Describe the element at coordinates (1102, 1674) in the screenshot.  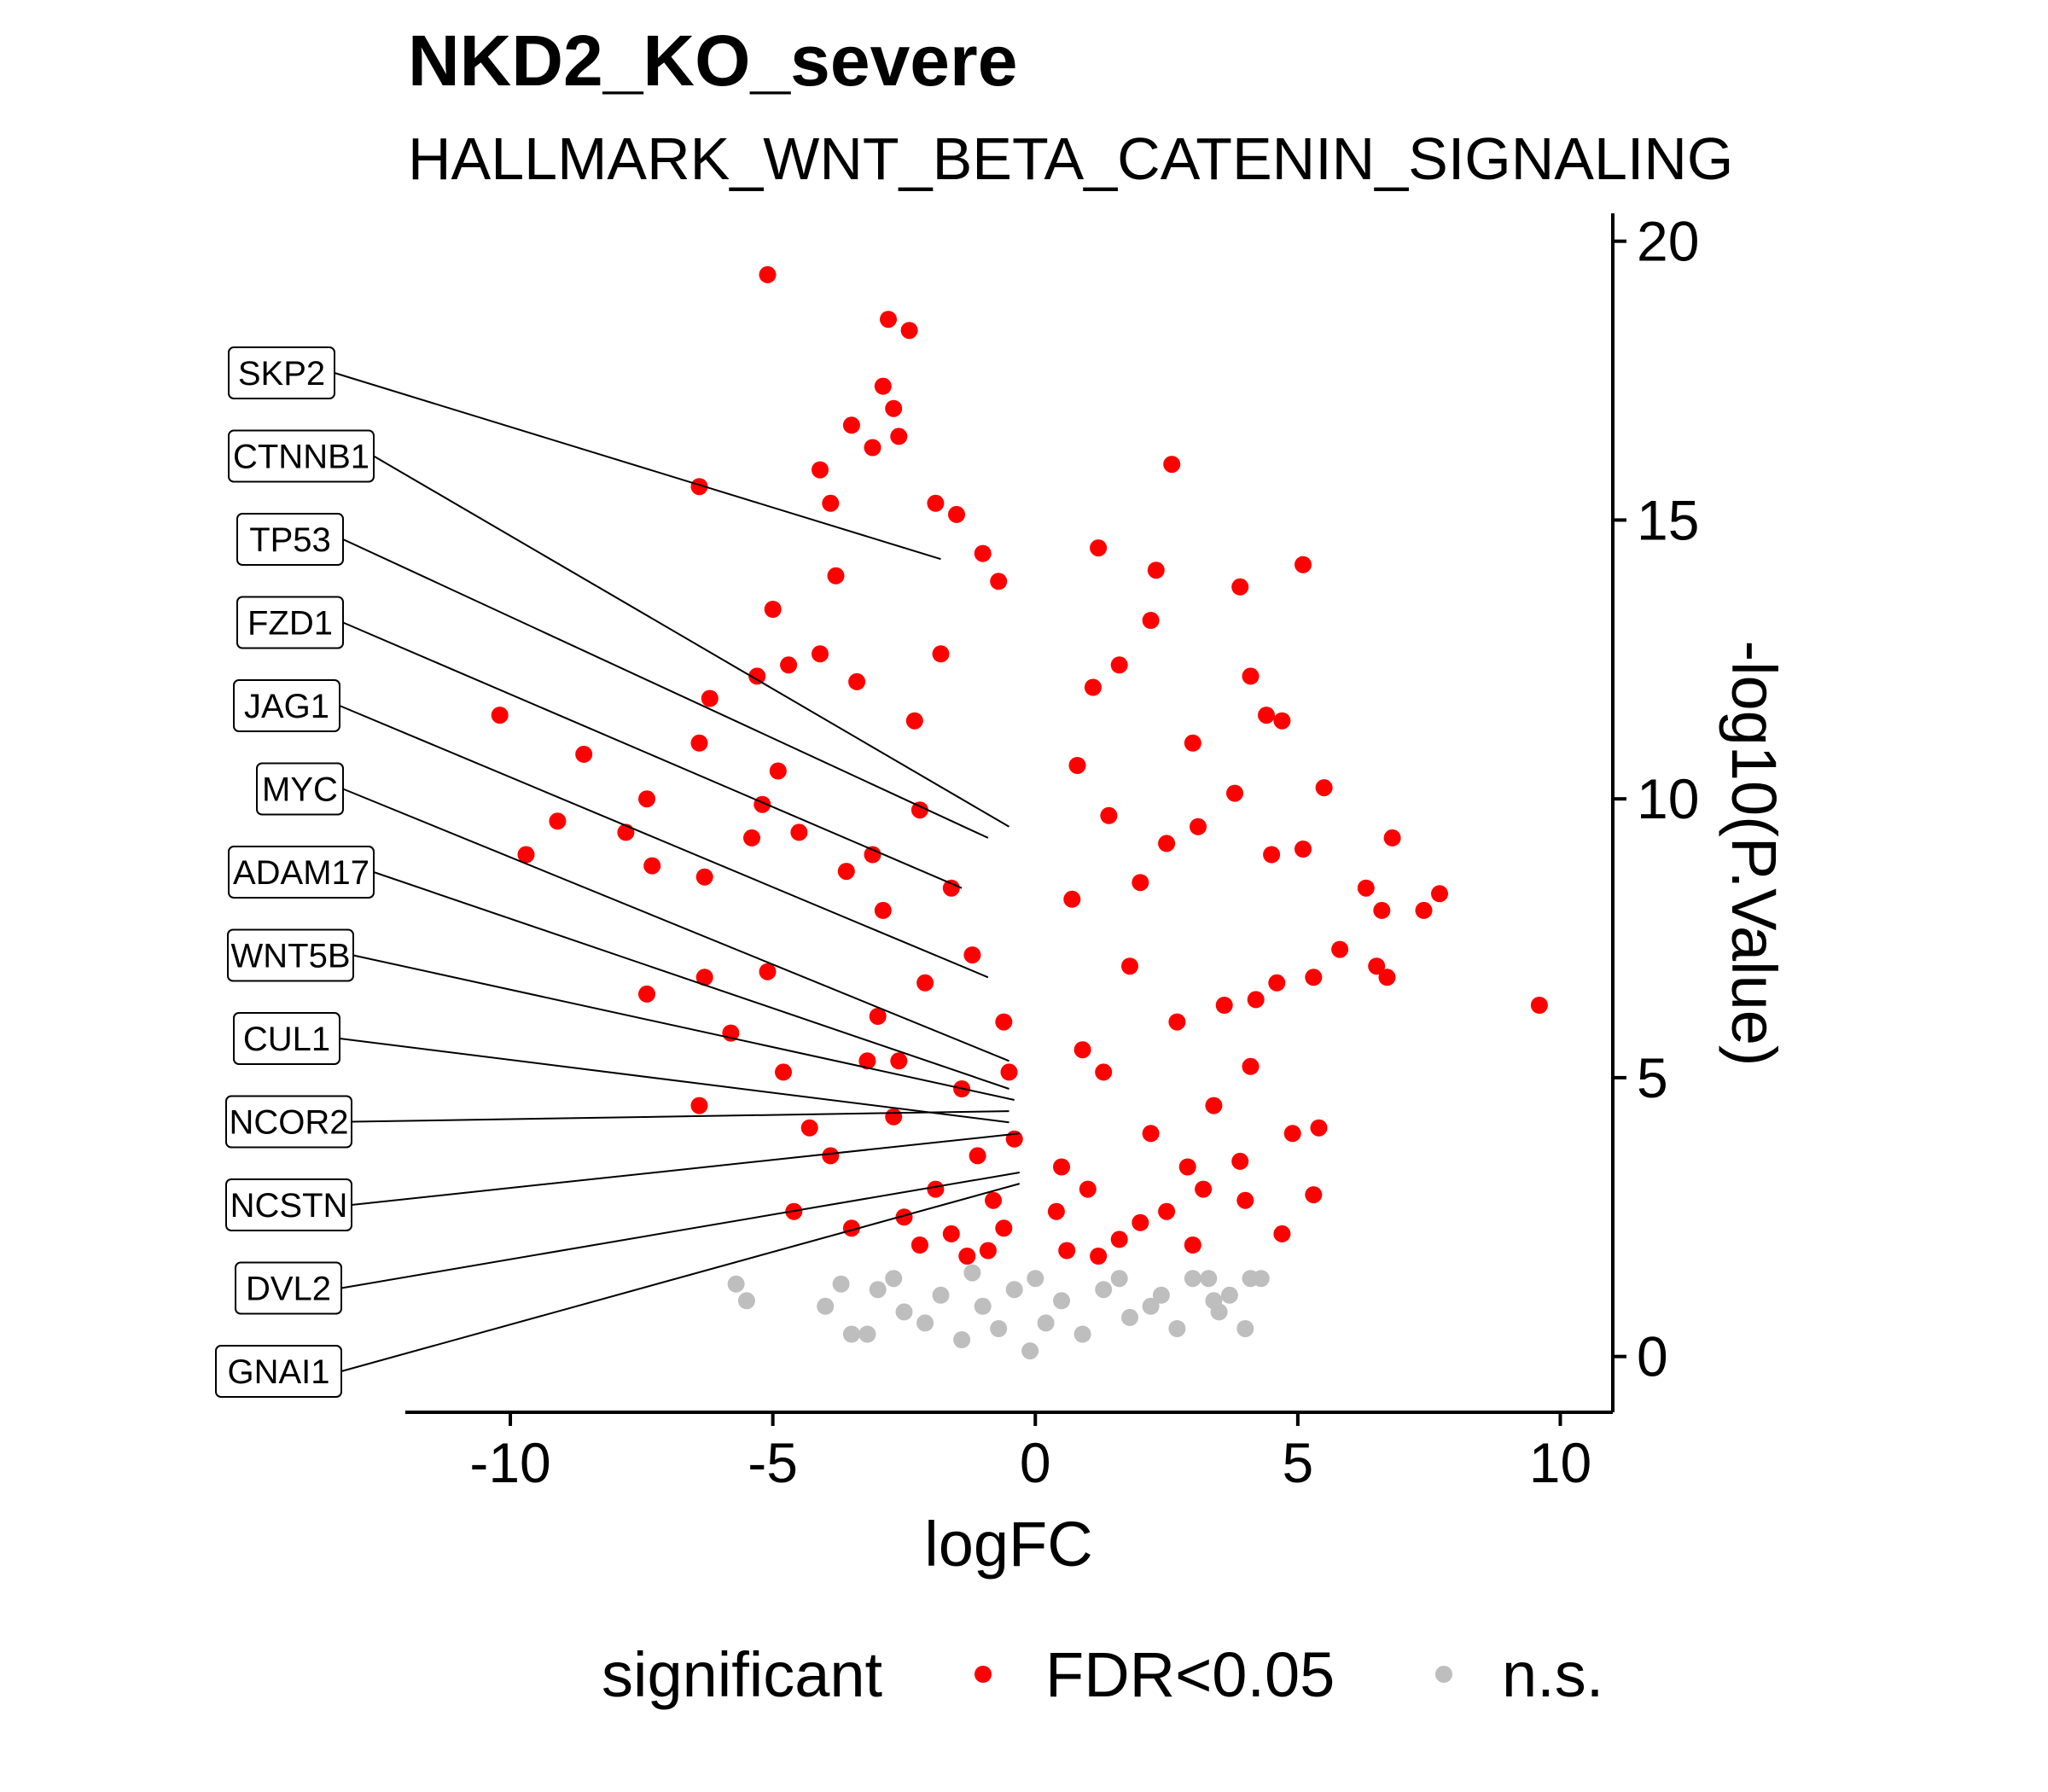
I see `legend: significant FDR<0.05 n.s.` at that location.